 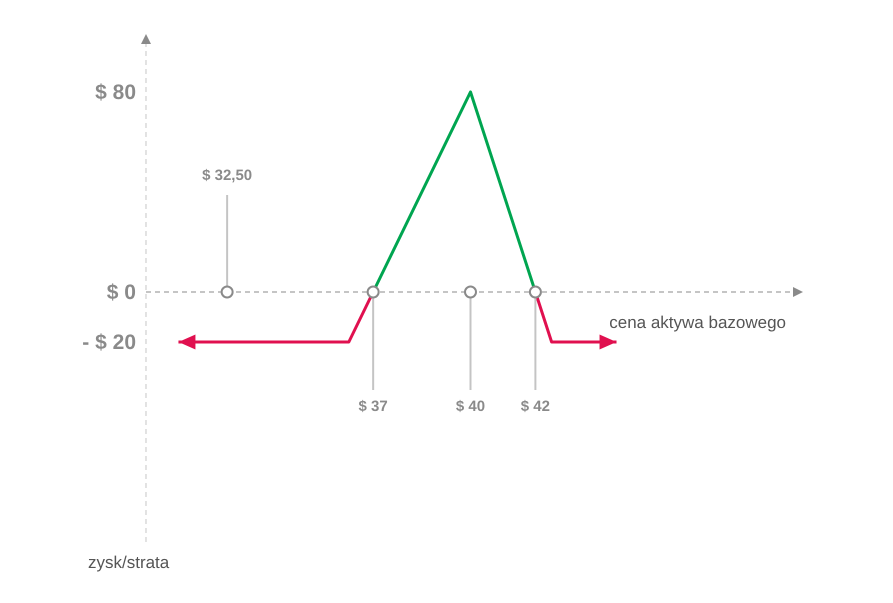 What do you see at coordinates (129, 562) in the screenshot?
I see `y-axis-title: zysk/strata` at bounding box center [129, 562].